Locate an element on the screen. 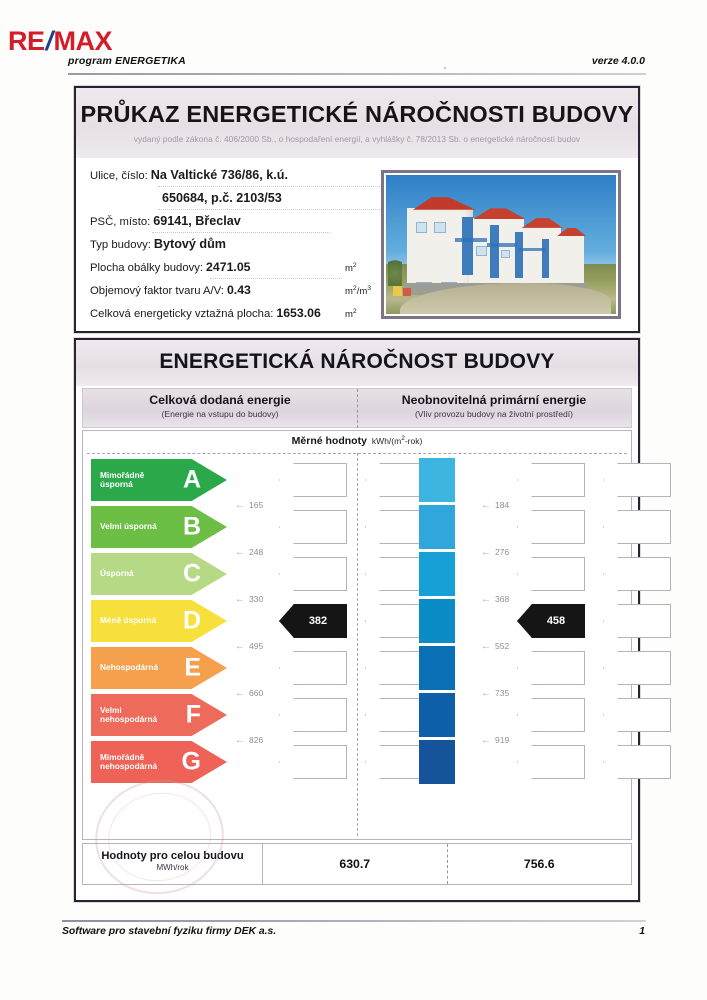 This screenshot has height=1000, width=707. threshold-right-e: ← 735 is located at coordinates (495, 693).